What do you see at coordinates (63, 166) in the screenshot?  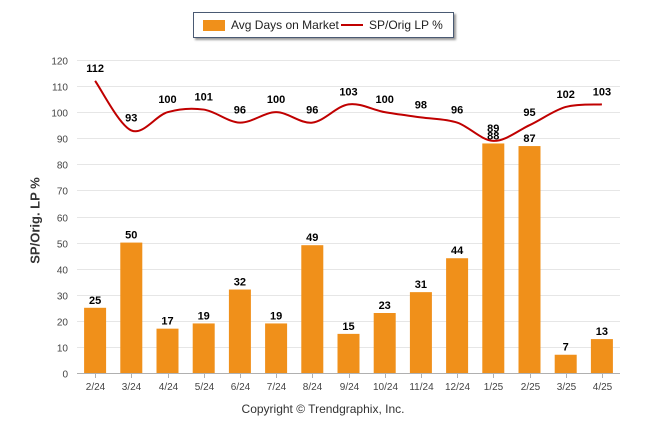 I see `y-tick-label: 80` at bounding box center [63, 166].